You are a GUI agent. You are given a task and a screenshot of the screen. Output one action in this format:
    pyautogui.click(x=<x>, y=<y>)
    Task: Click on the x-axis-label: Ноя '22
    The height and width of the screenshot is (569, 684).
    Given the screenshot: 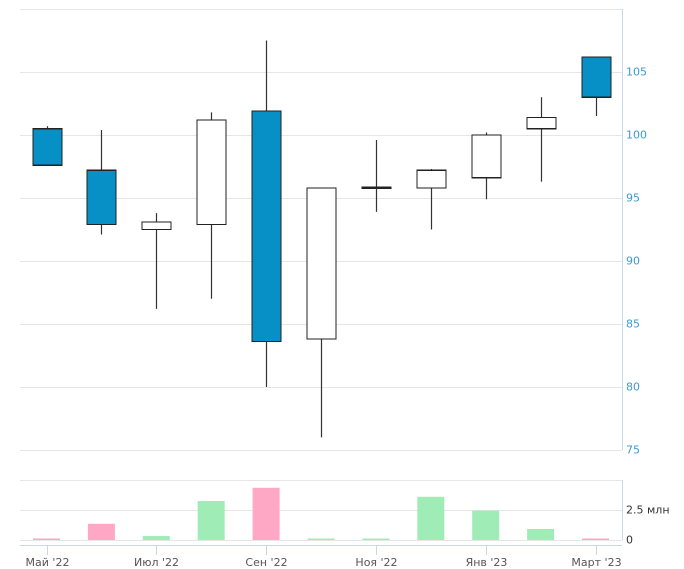 What is the action you would take?
    pyautogui.click(x=376, y=562)
    